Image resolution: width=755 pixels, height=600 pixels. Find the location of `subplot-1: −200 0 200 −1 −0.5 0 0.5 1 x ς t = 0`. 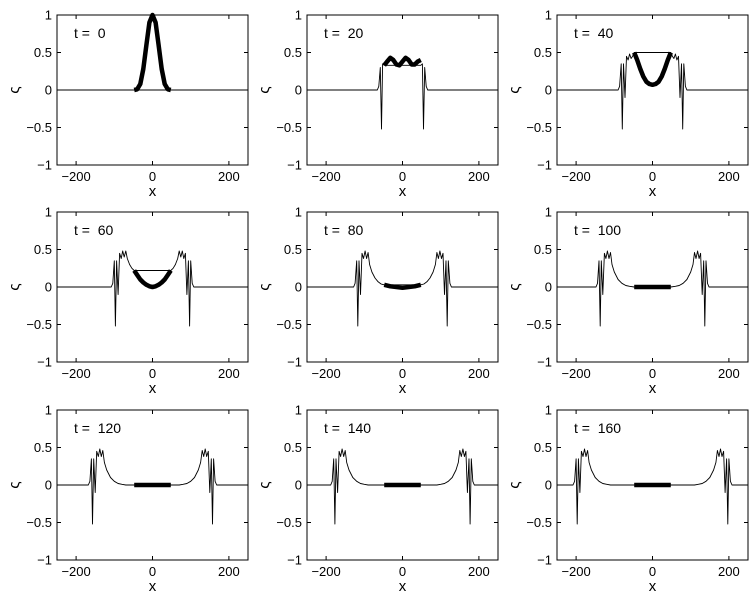

subplot-1: −200 0 200 −1 −0.5 0 0.5 1 x ς t = 0 is located at coordinates (127, 104).